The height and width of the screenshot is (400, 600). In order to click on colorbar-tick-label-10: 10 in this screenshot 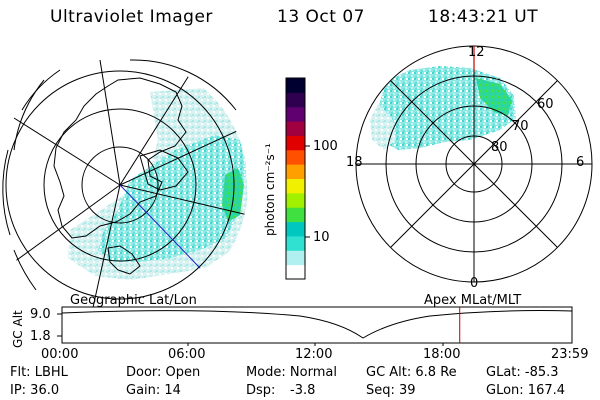, I will do `click(321, 237)`.